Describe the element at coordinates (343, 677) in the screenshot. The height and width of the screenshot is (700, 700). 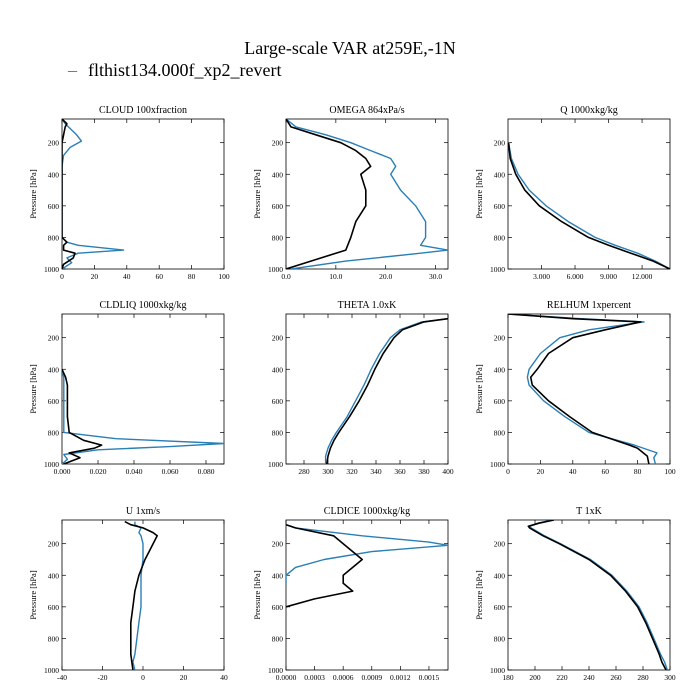
I see `x-tick-label: 0.0006` at that location.